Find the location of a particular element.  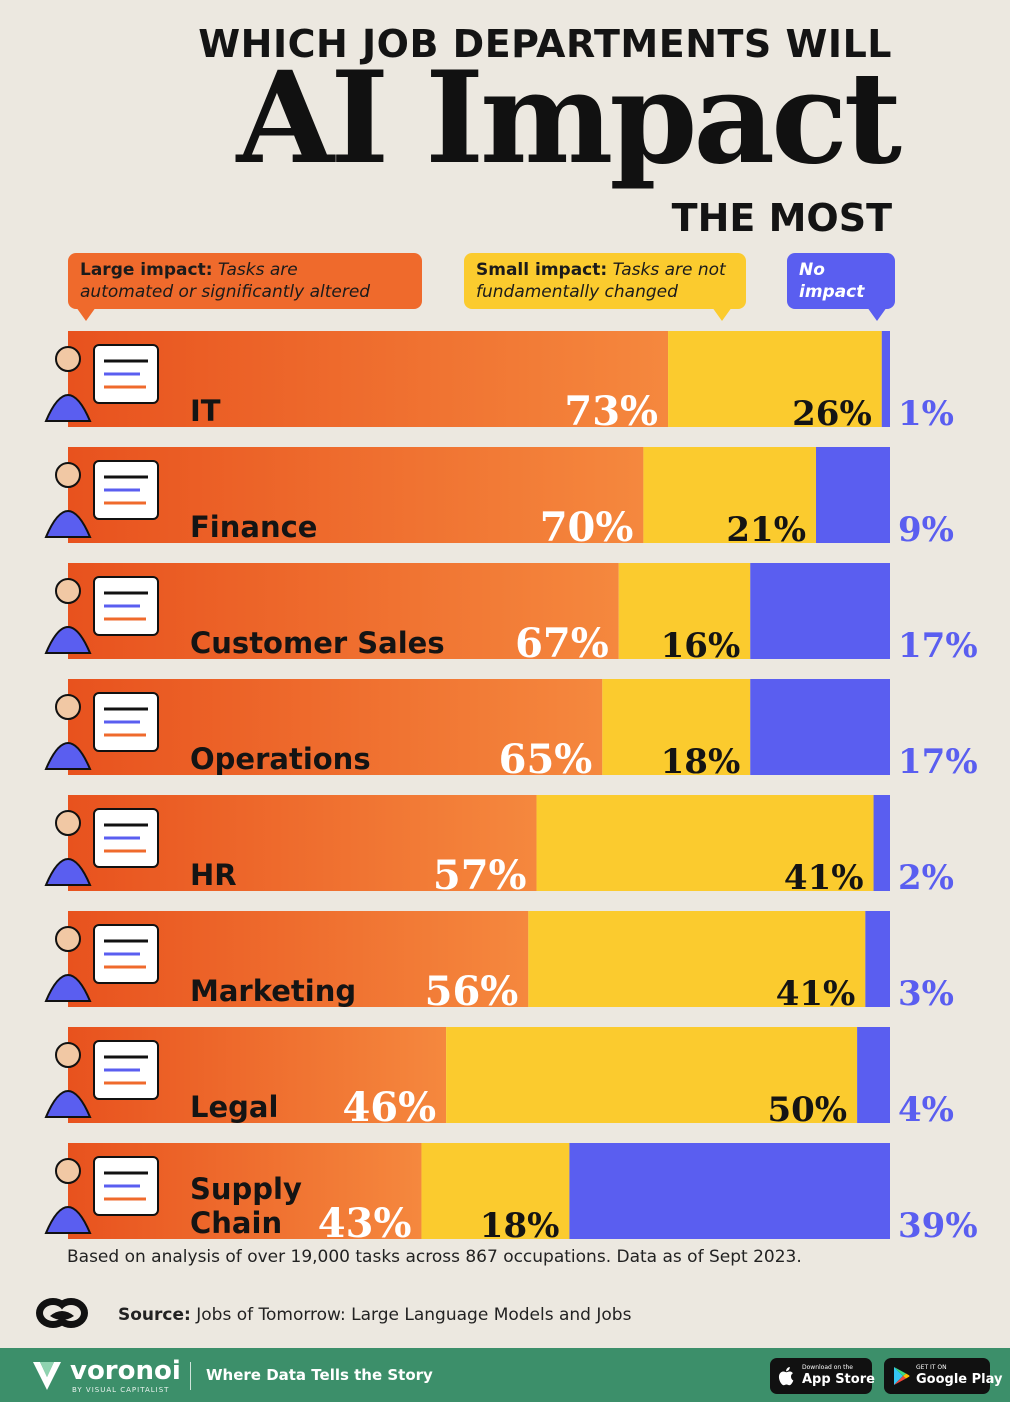

legend-small-desc-1: Tasks are not is located at coordinates (669, 270).